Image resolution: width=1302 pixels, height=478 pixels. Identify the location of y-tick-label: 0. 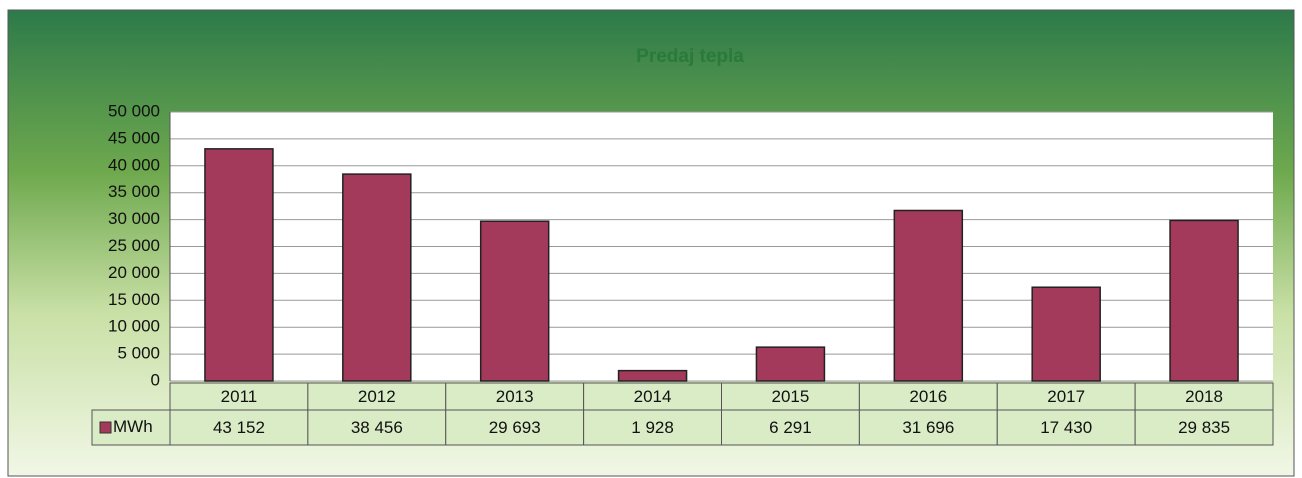
(155, 379).